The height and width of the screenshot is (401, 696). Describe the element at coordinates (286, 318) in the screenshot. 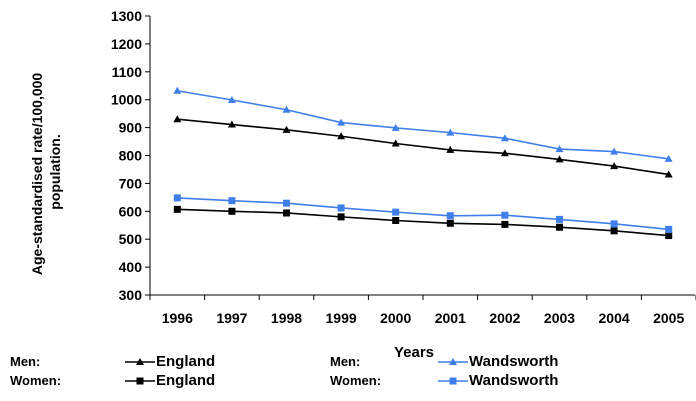

I see `x-tick-label: 1998` at that location.